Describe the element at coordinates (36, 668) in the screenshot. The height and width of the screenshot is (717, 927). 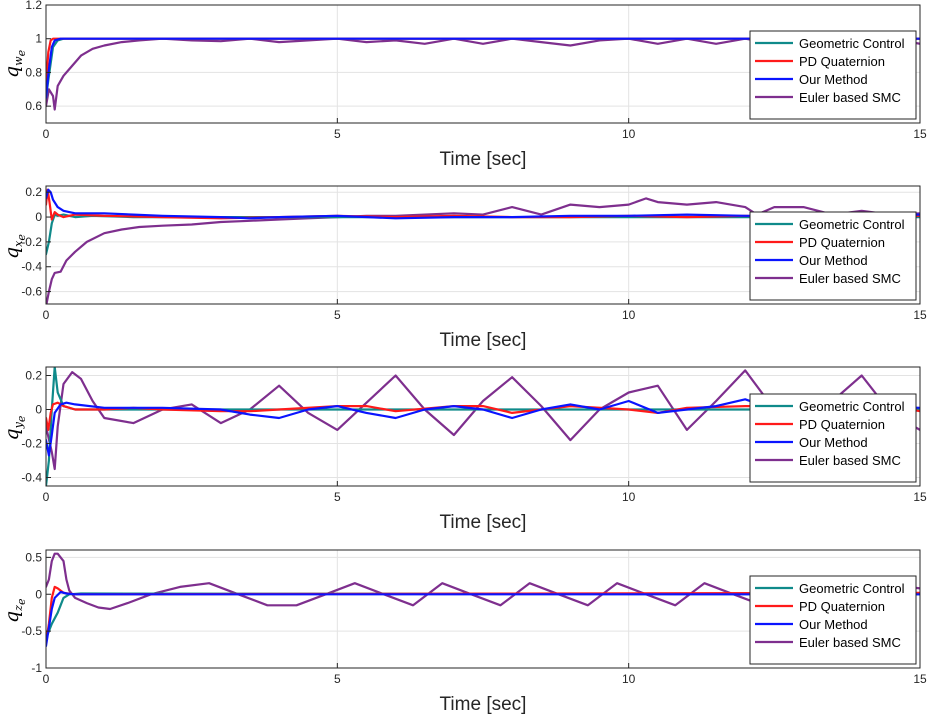
I see `y-tick-label: -1` at that location.